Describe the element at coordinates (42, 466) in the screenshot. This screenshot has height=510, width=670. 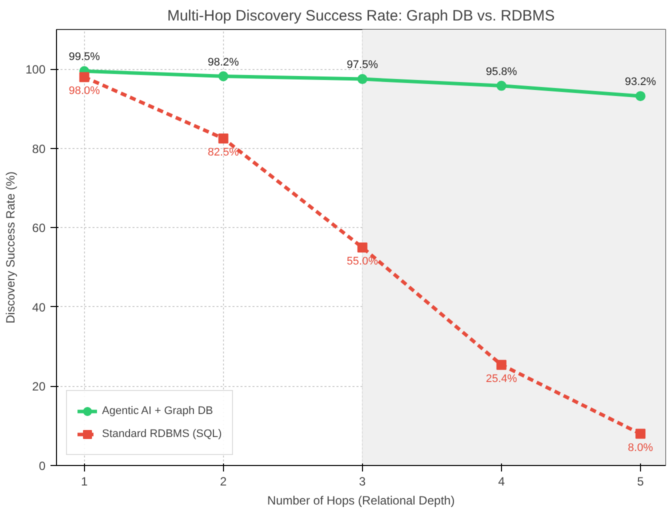
I see `y-tick-label: 0` at that location.